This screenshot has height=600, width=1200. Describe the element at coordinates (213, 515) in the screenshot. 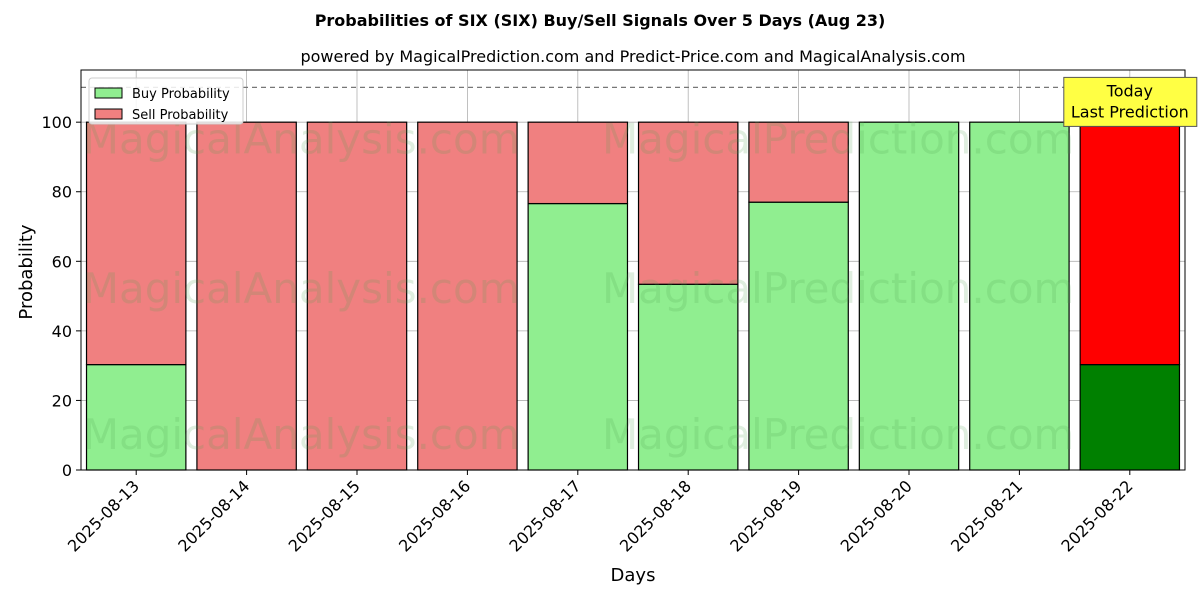

I see `x-tick-label: 2025-08-14` at that location.